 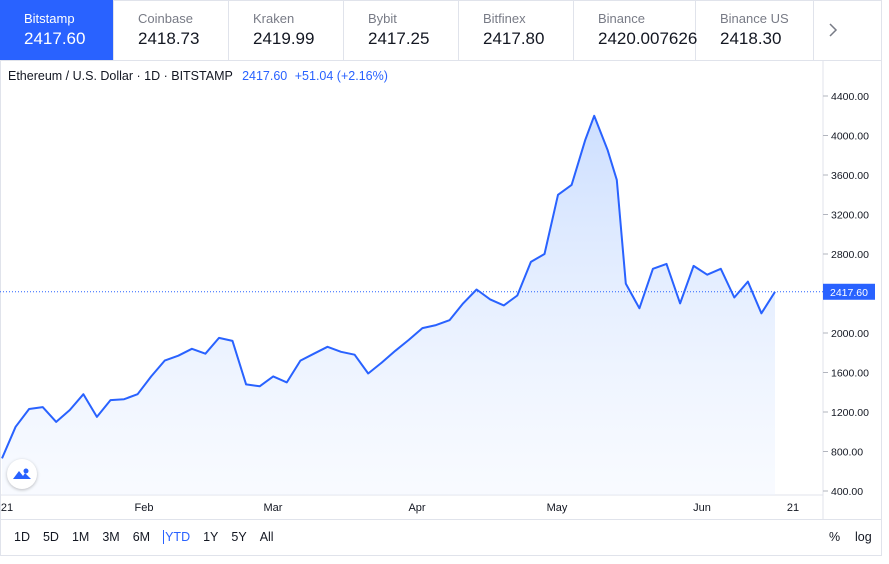 I want to click on tab-binance-us: Binance US 2418.30, so click(x=755, y=30).